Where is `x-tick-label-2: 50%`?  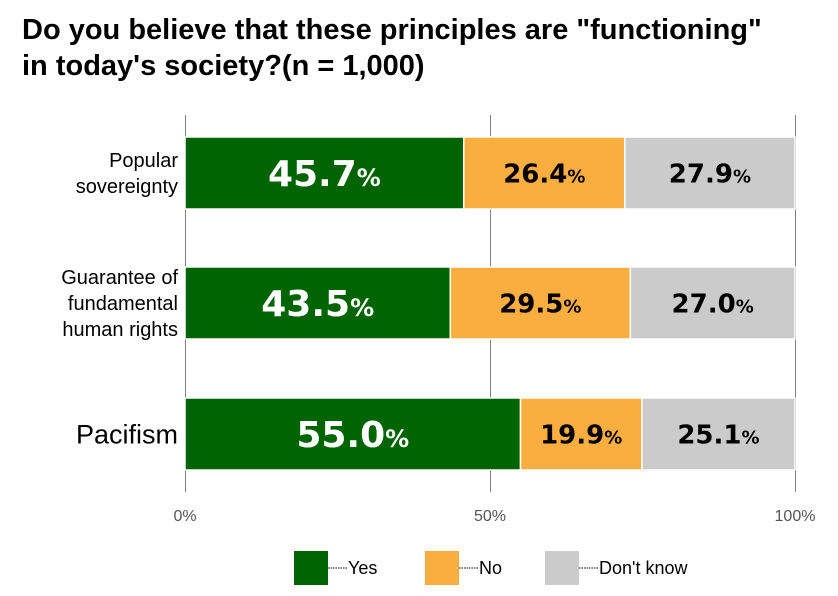
x-tick-label-2: 50% is located at coordinates (490, 516).